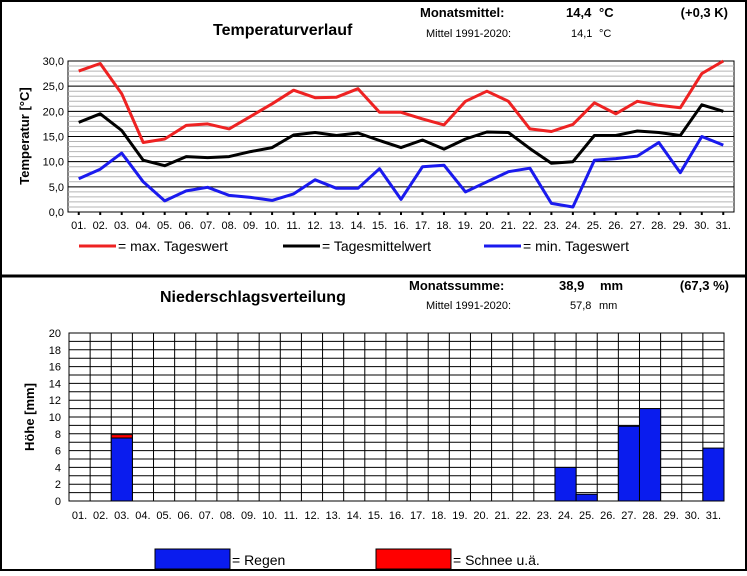  I want to click on temperature-y-axis-label: Temperatur [°C], so click(24, 135).